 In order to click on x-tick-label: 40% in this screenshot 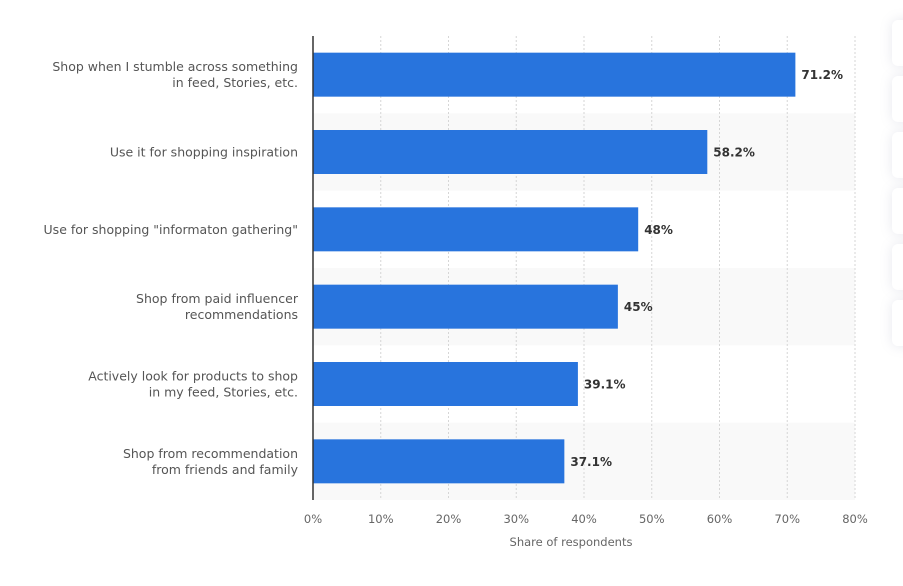, I will do `click(584, 519)`.